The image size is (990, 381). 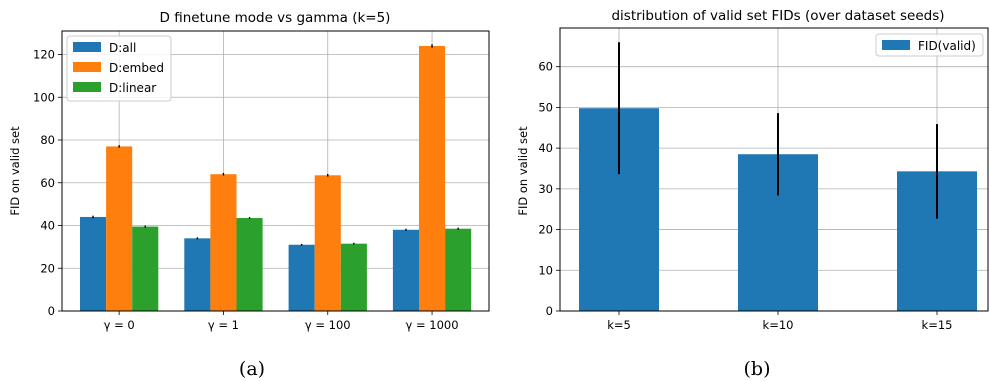 I want to click on y-tick-label: 80, so click(x=47, y=140).